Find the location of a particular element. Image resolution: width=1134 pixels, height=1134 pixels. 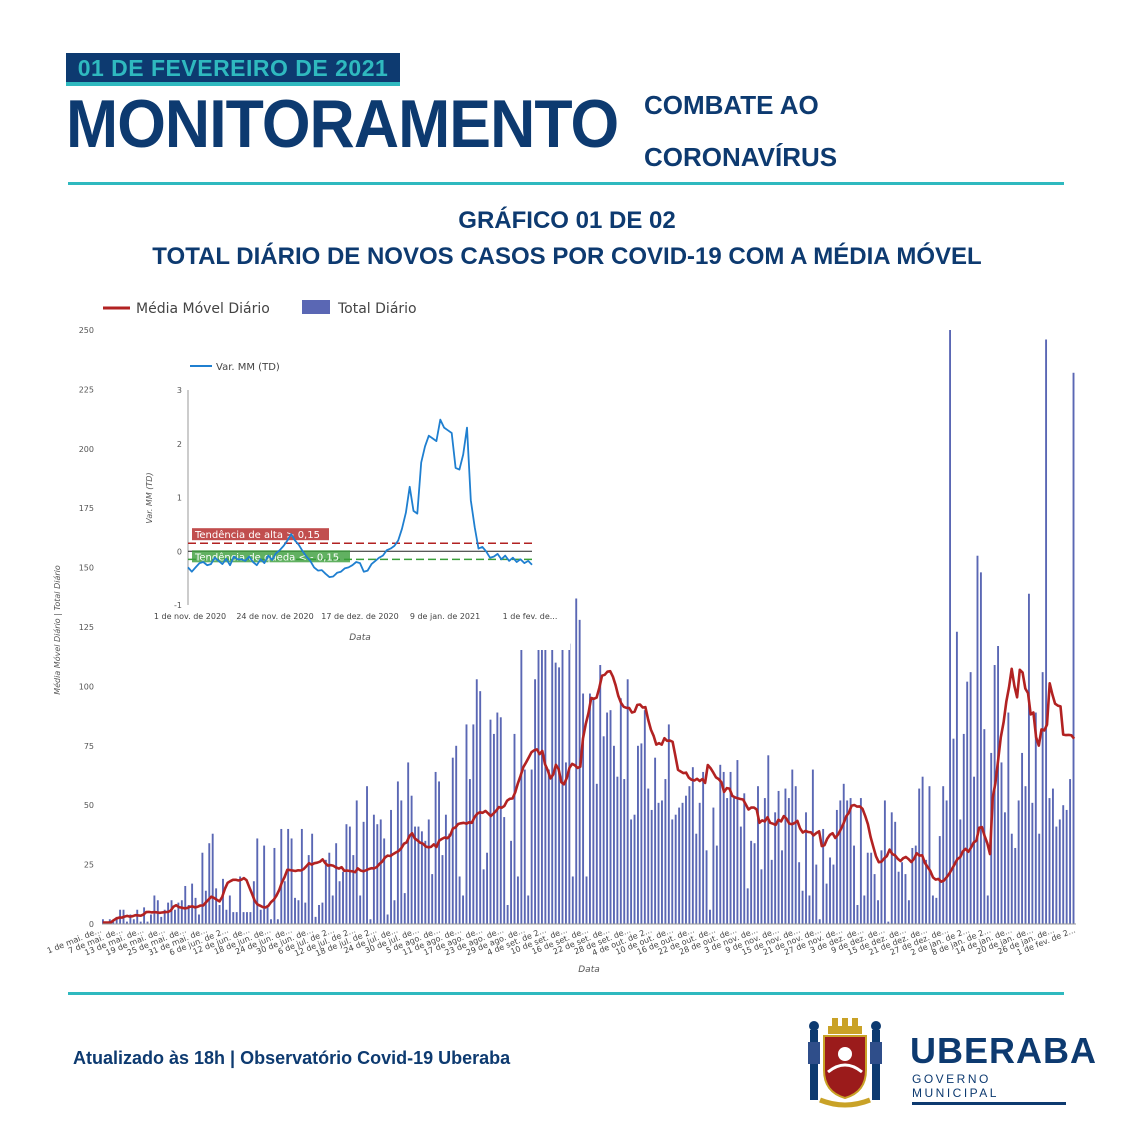

inset-y-tick-label: 0 is located at coordinates (179, 551).